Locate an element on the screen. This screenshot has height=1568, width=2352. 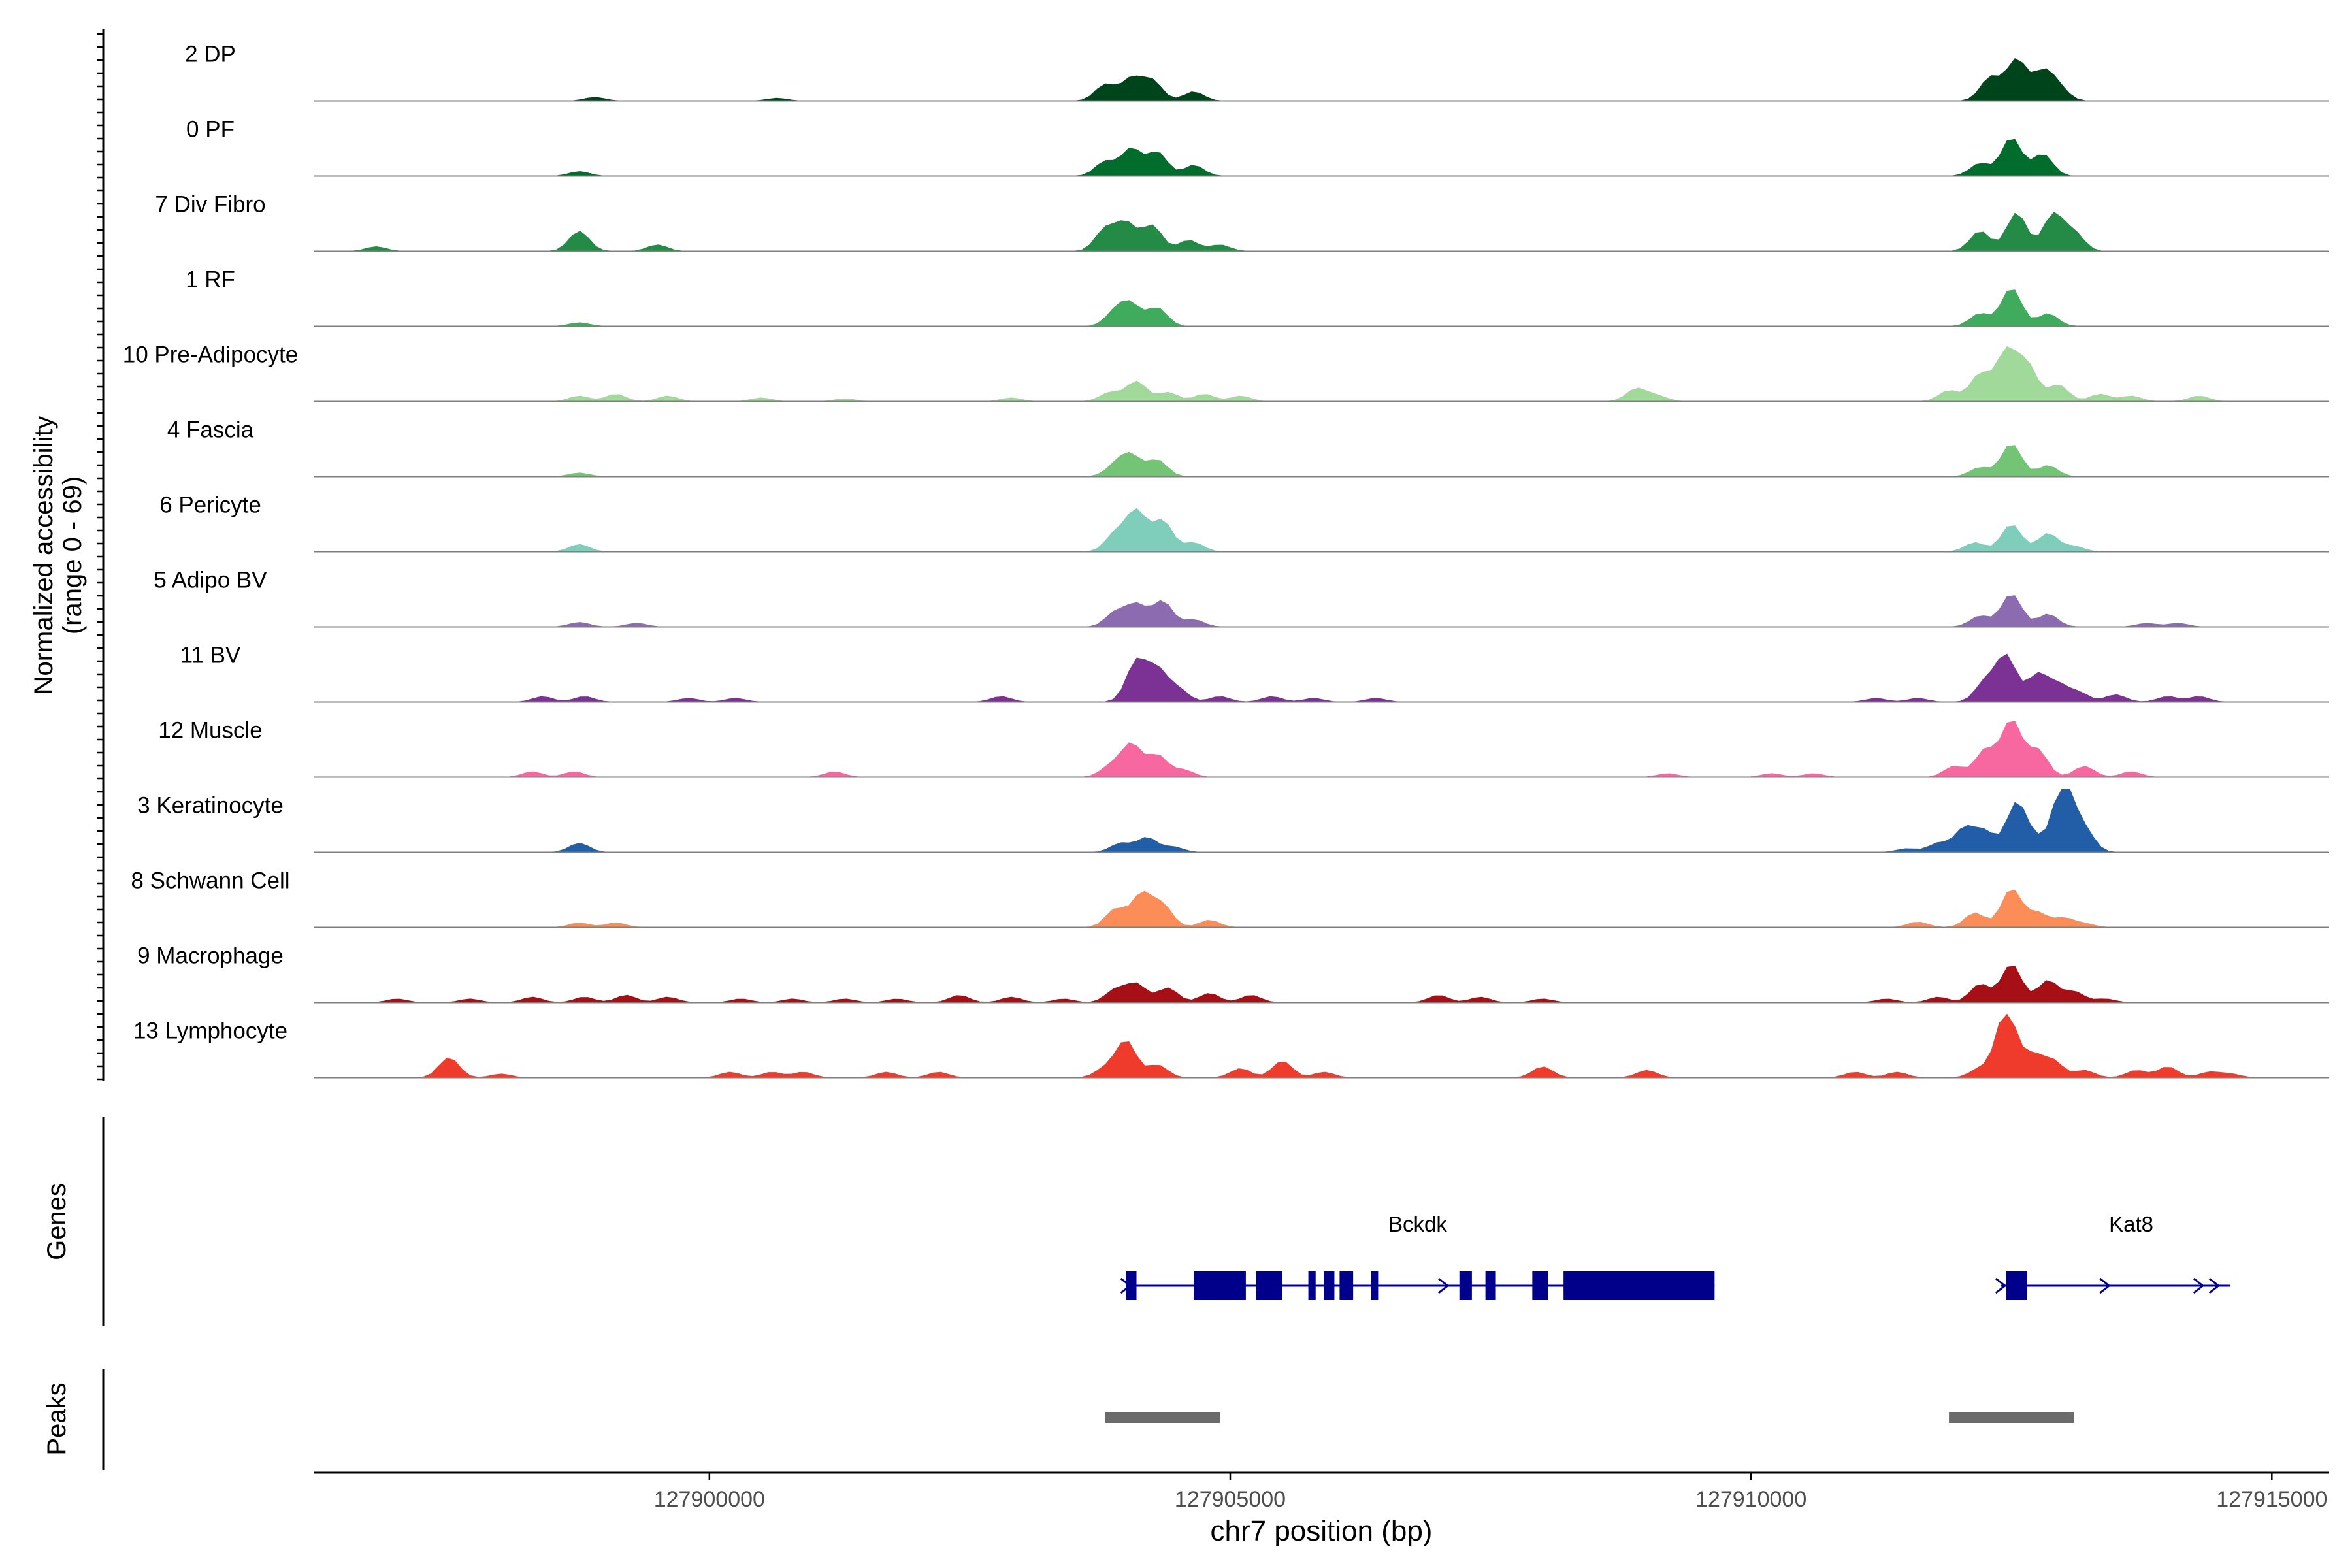
gene-track: Bckdk Kat8 is located at coordinates (1166, 1221).